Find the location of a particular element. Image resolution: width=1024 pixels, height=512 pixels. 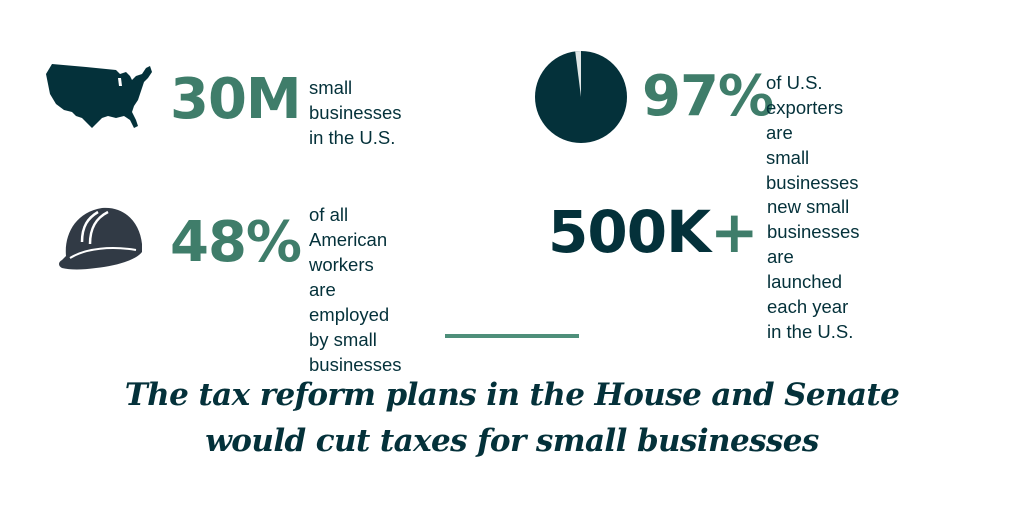

stat-description: small businesses in the U.S. is located at coordinates (355, 112).